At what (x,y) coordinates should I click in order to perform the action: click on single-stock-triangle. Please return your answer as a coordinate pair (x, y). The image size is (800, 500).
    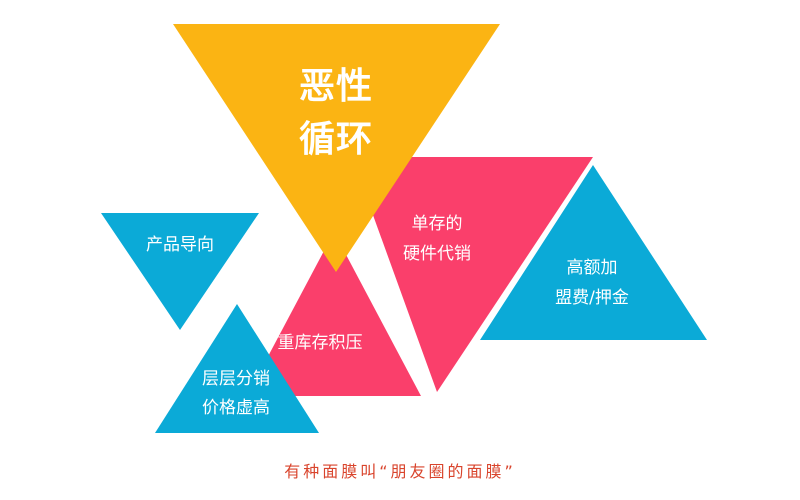
    Looking at the image, I should click on (472, 274).